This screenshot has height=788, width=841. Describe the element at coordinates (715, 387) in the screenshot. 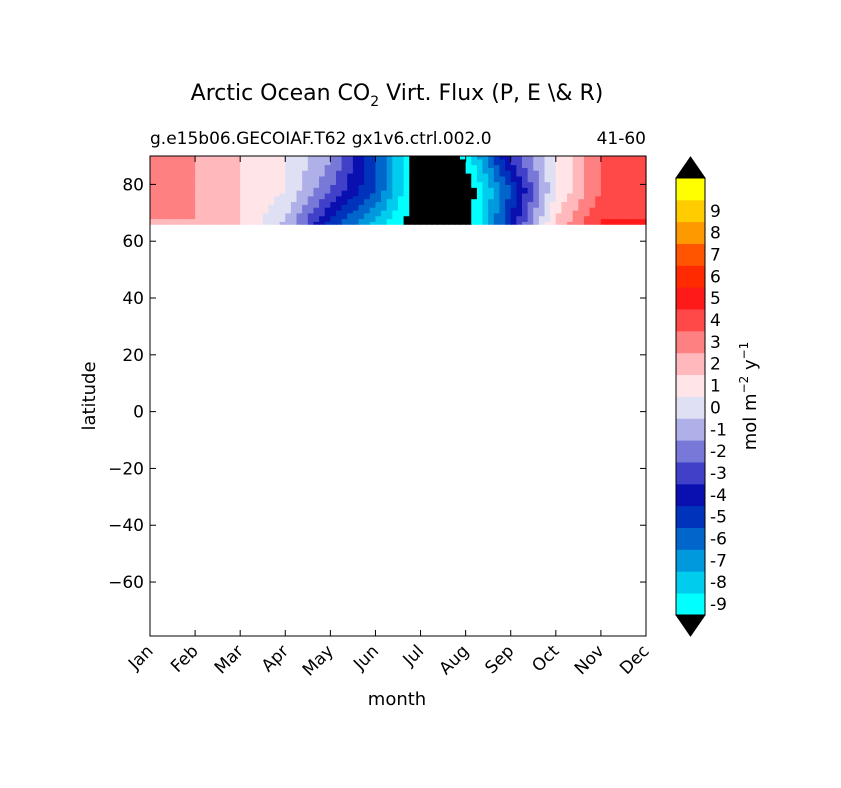

I see `colorbar-tick-label: 1` at that location.